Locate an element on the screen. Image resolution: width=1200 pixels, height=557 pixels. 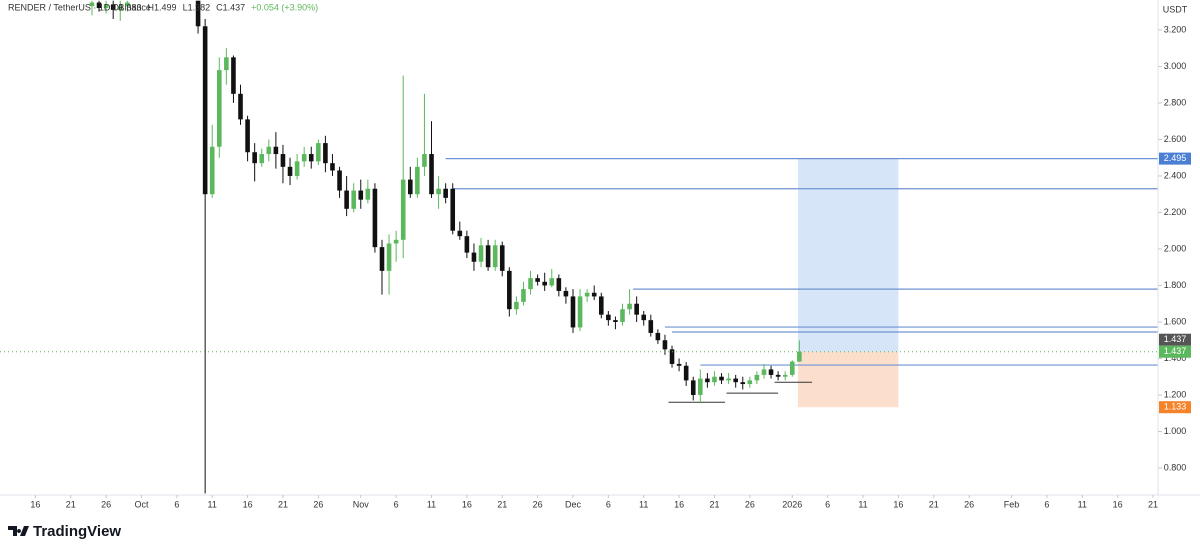
y-tick-label: 2.000 is located at coordinates (1175, 248).